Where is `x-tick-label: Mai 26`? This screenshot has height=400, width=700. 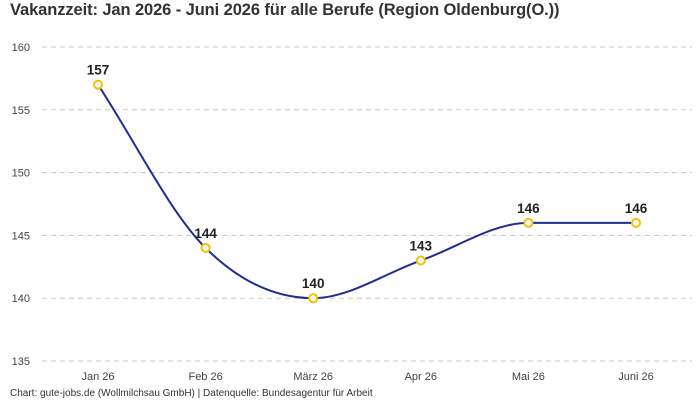 x-tick-label: Mai 26 is located at coordinates (528, 377).